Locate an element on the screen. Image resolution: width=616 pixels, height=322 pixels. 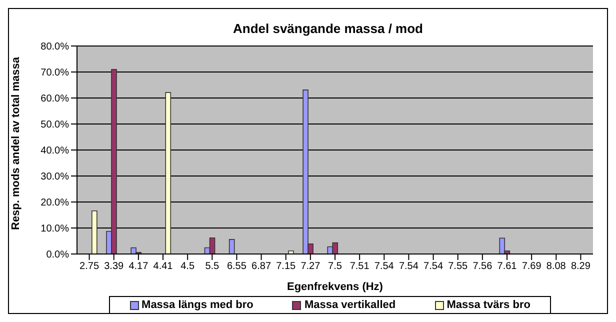
y-tick-label: 20.0% is located at coordinates (55, 203).